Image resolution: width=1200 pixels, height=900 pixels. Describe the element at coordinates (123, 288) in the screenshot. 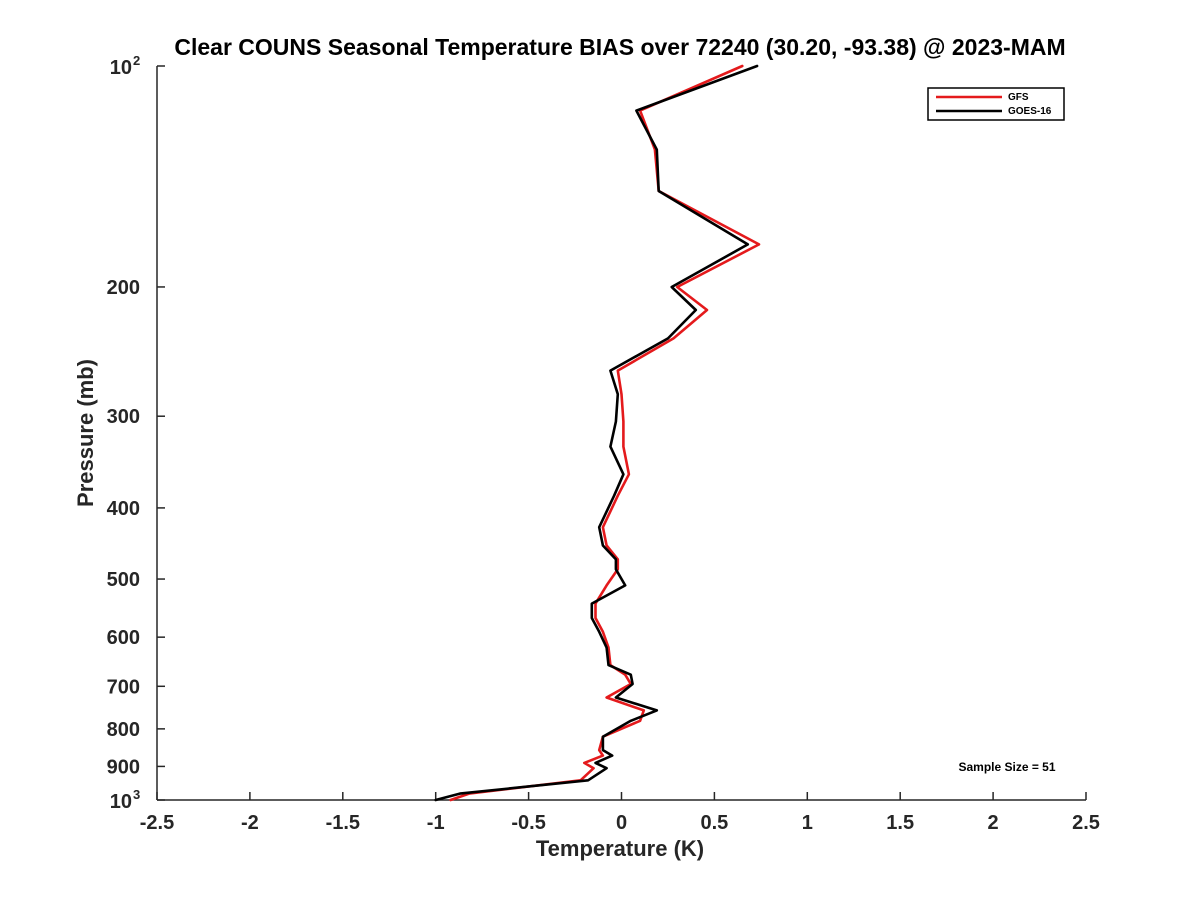

I see `y-tick-label: 200` at that location.